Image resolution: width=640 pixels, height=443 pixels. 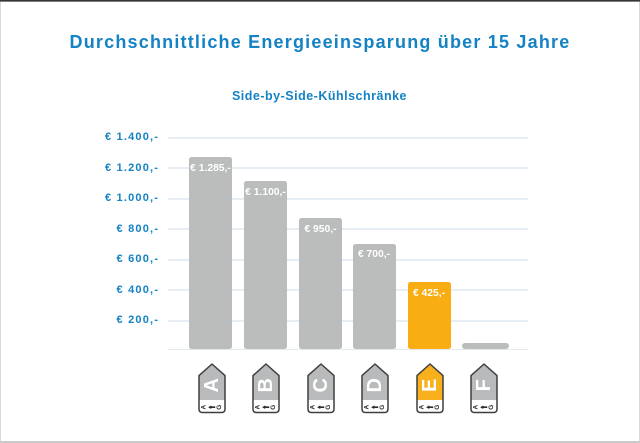 What do you see at coordinates (375, 385) in the screenshot?
I see `svg-text: D` at bounding box center [375, 385].